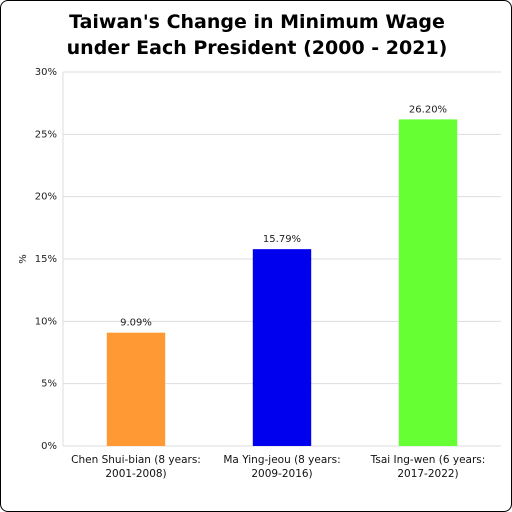  Describe the element at coordinates (282, 239) in the screenshot. I see `value-label: 15.79%` at that location.